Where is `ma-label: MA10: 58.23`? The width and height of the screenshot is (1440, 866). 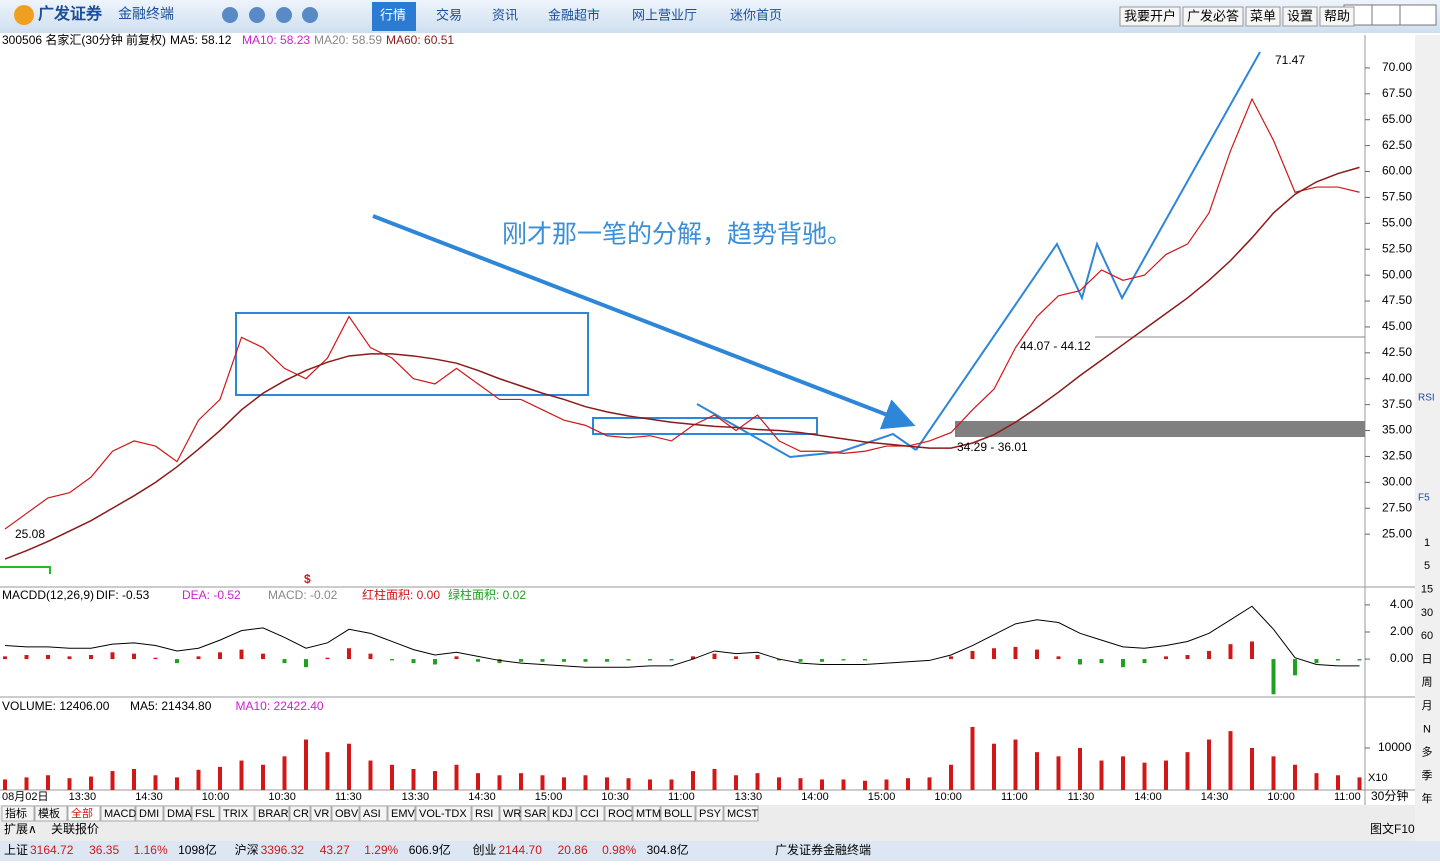 ma-label: MA10: 58.23 is located at coordinates (276, 40).